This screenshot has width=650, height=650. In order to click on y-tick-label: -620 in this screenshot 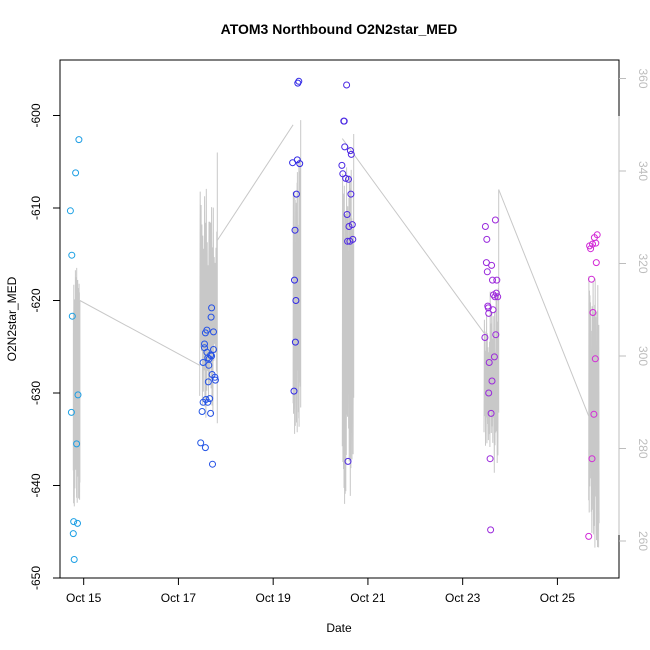, I will do `click(36, 300)`.